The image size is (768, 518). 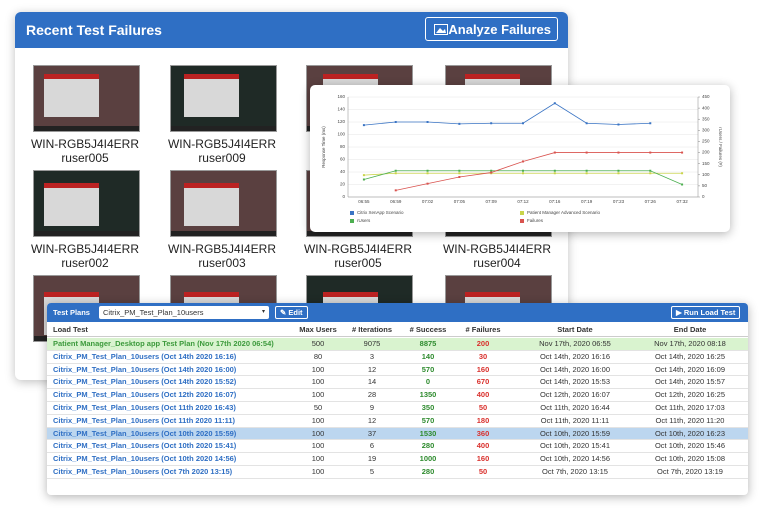 What do you see at coordinates (706, 152) in the screenshot?
I see `y2-tick-label: 200` at bounding box center [706, 152].